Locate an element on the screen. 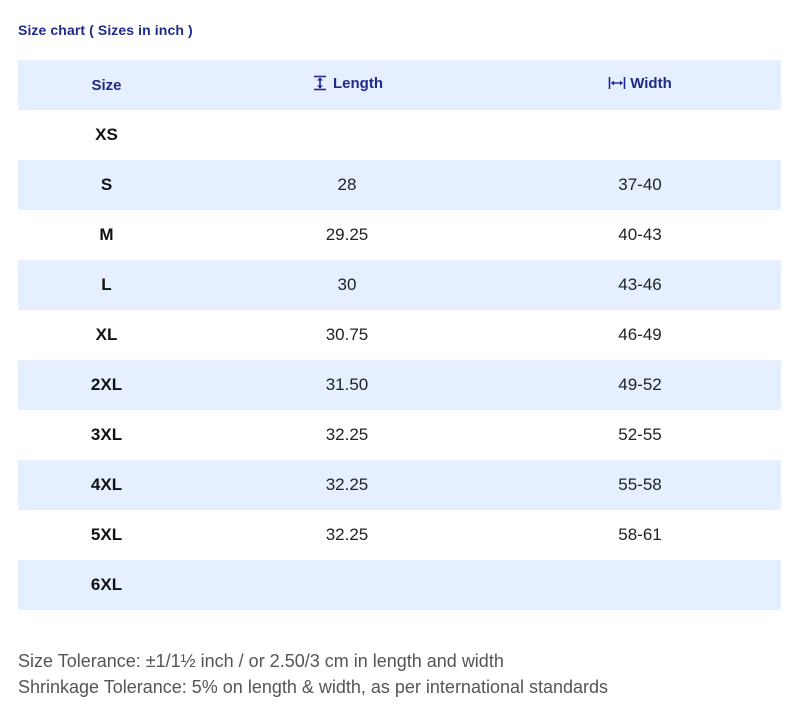  size-cell: XS is located at coordinates (106, 134).